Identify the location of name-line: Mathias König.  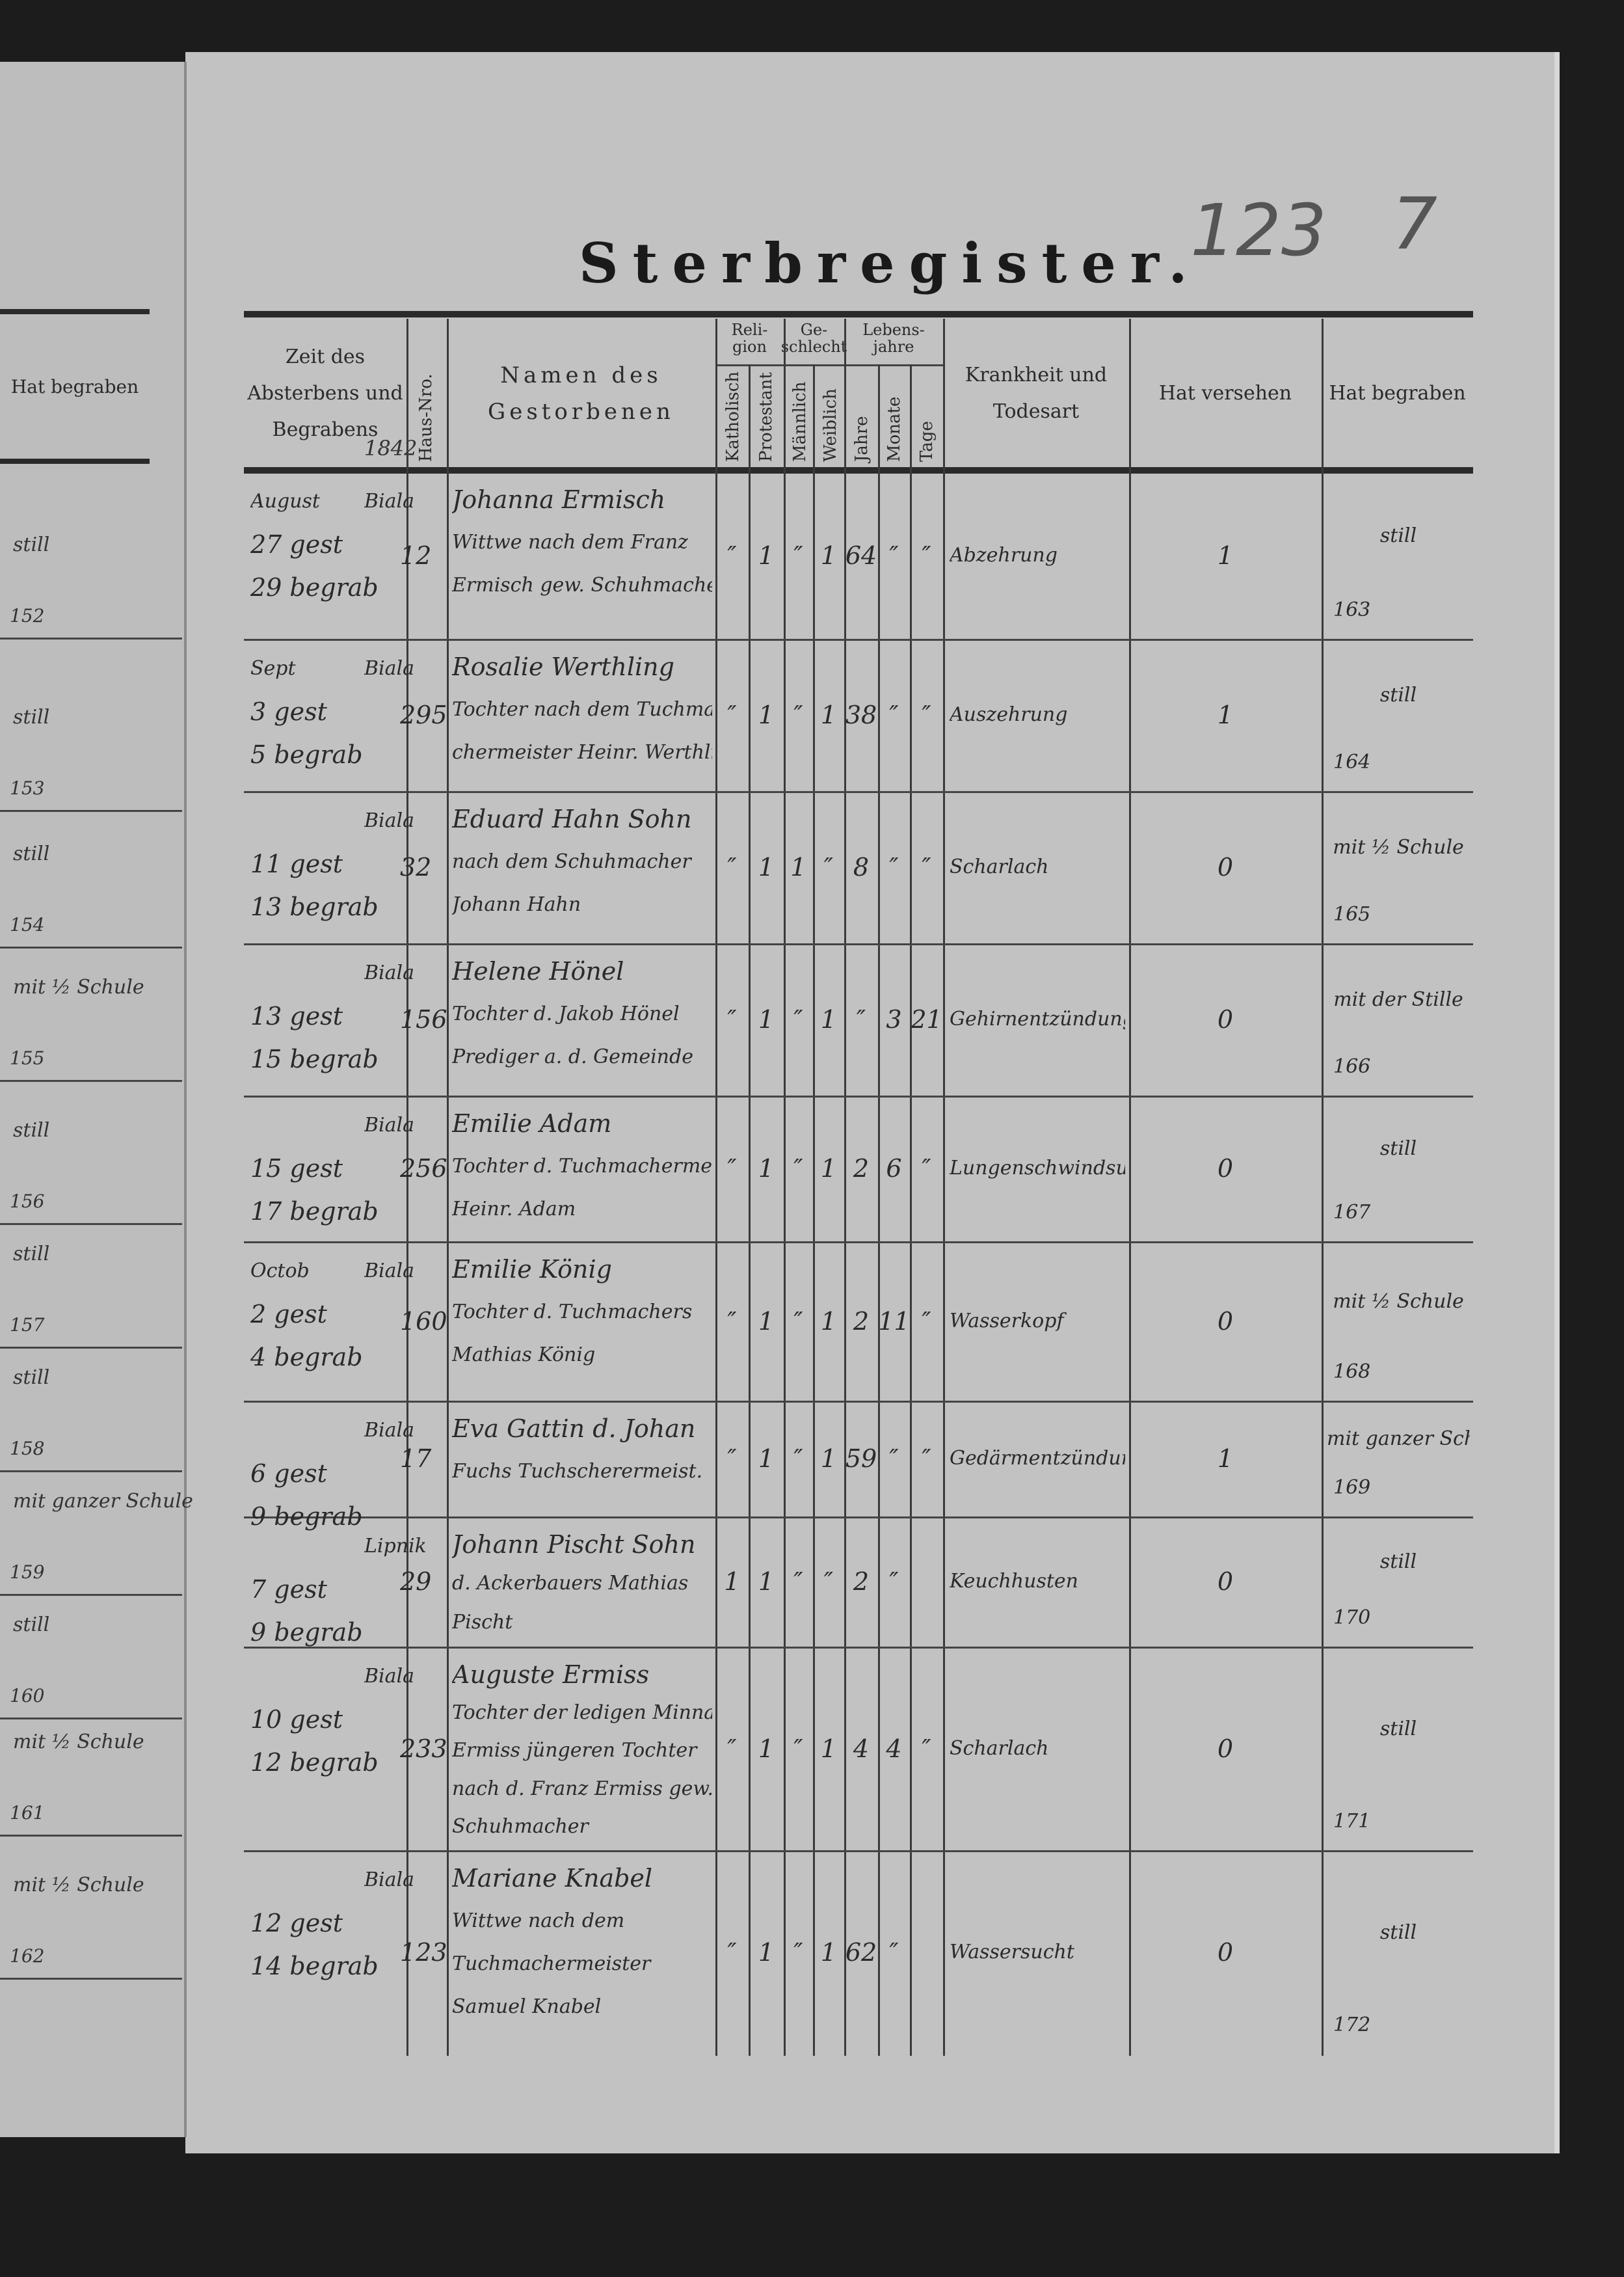
(524, 1354).